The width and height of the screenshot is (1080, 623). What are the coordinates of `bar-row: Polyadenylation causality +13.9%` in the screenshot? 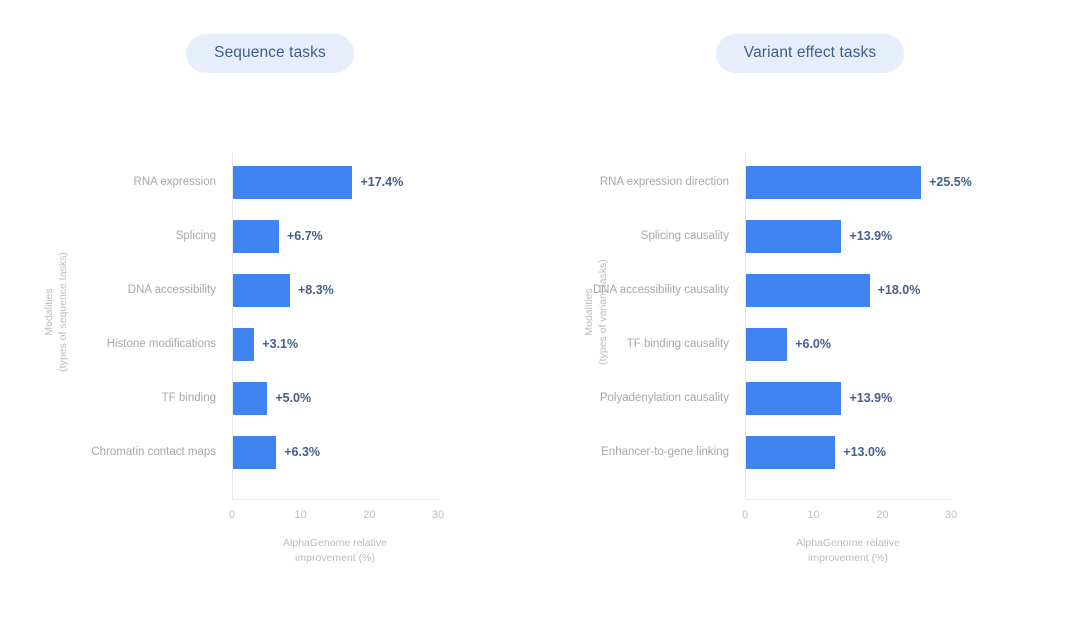 It's located at (775, 398).